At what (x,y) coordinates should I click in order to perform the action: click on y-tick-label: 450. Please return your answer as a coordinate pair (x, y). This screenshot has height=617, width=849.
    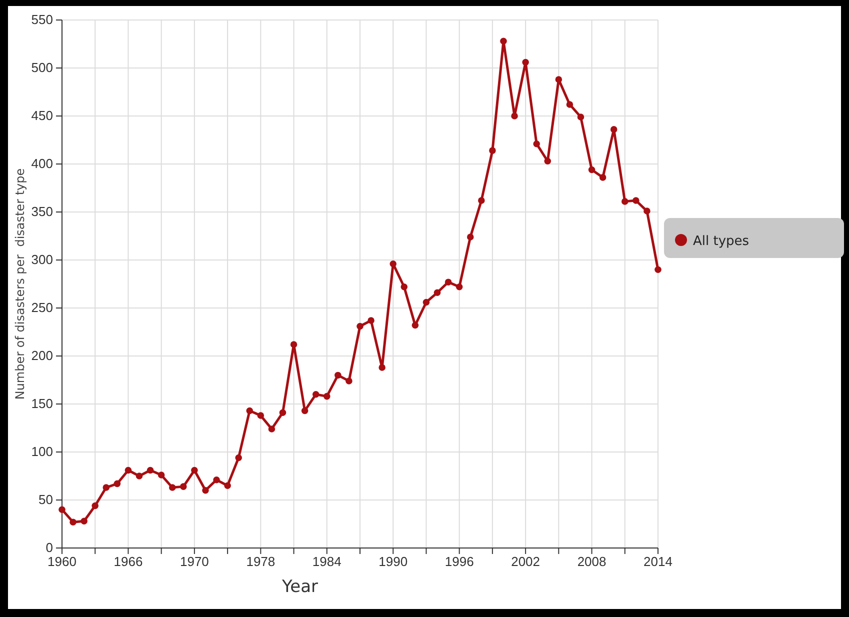
    Looking at the image, I should click on (42, 116).